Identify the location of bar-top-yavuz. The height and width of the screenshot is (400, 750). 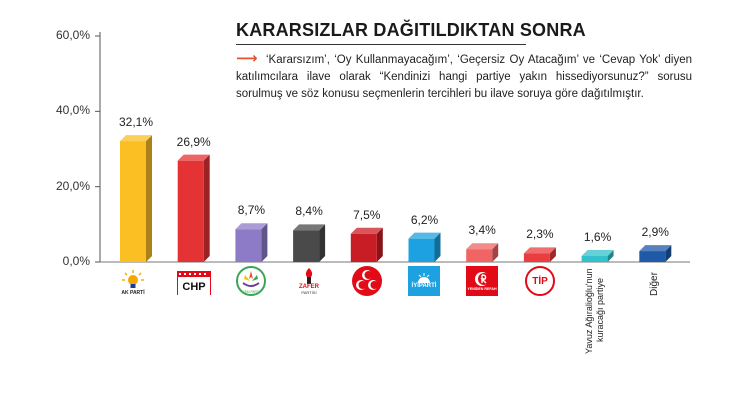
(597, 252).